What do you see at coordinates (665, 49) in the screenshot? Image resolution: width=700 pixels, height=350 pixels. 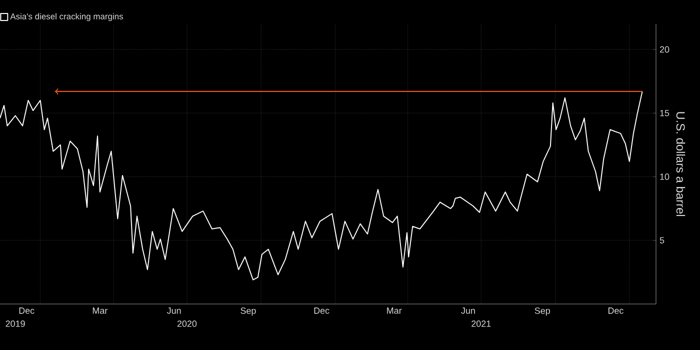 I see `y-tick-label: 20` at bounding box center [665, 49].